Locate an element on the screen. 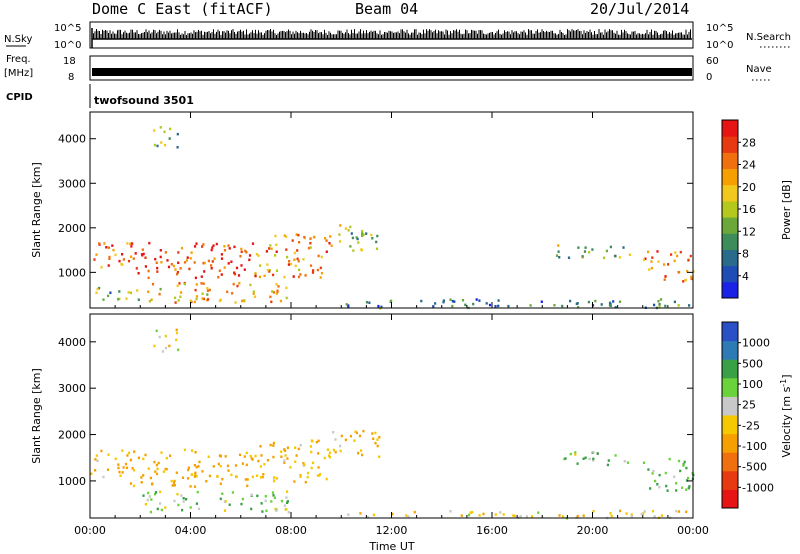  colorbar-tick-label: 100 is located at coordinates (752, 384).